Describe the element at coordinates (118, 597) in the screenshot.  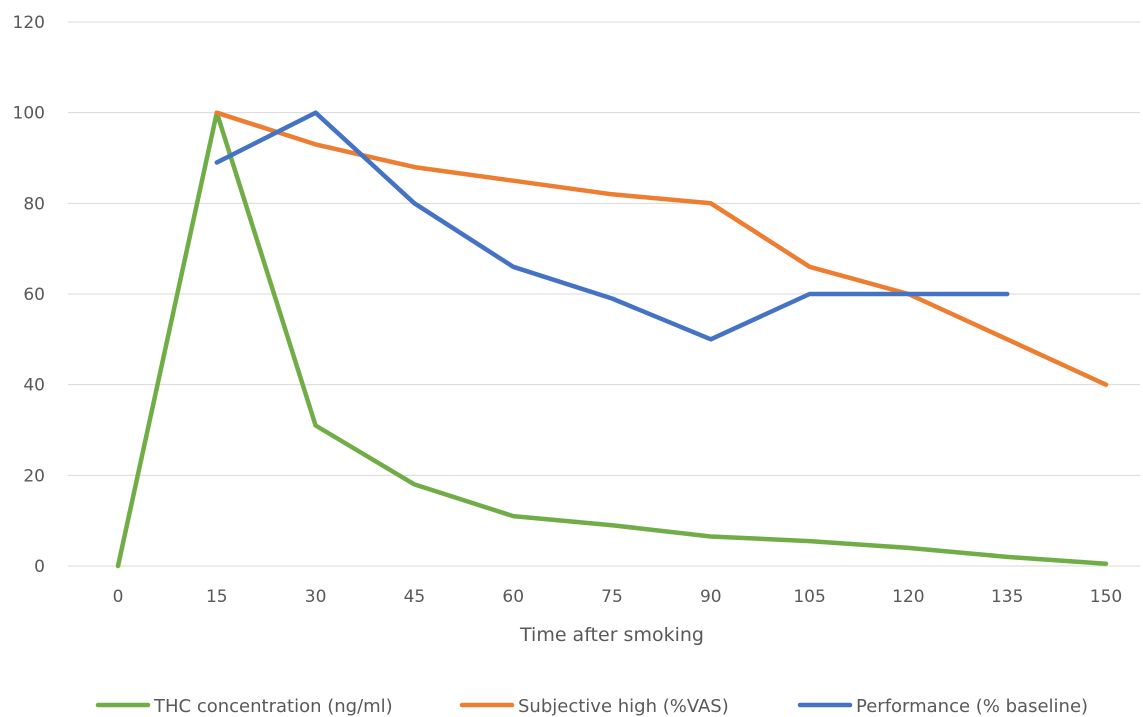
I see `x-tick-label: 0` at that location.